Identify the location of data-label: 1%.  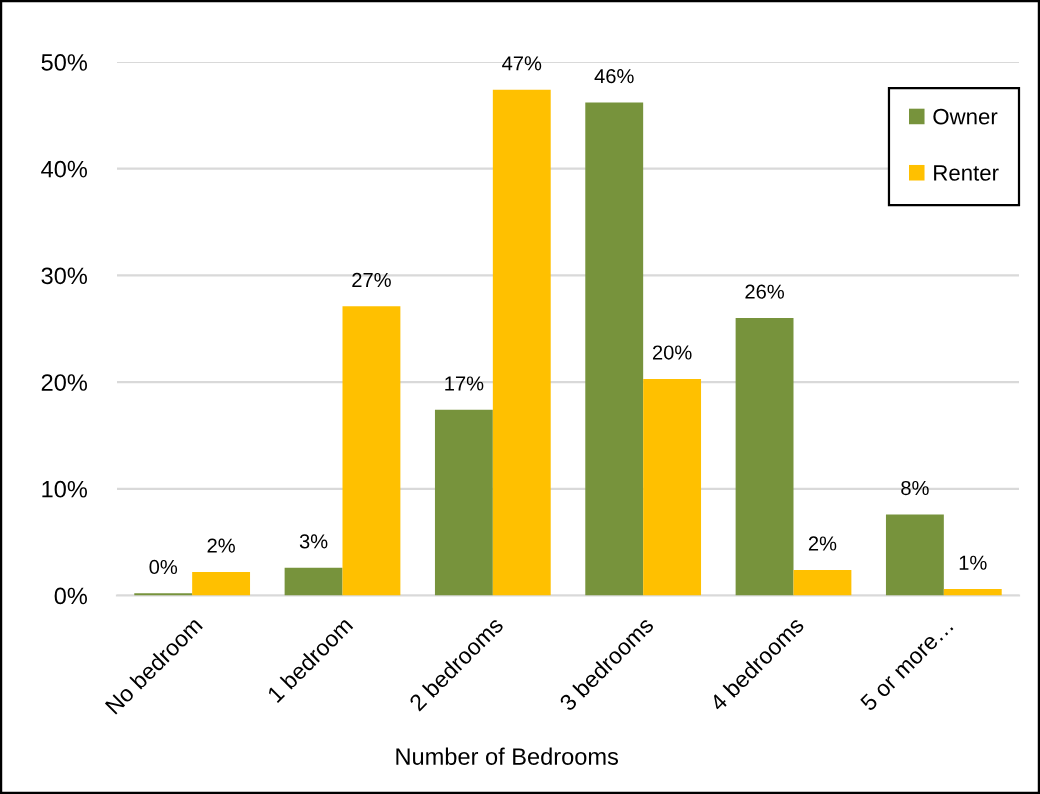
(973, 562).